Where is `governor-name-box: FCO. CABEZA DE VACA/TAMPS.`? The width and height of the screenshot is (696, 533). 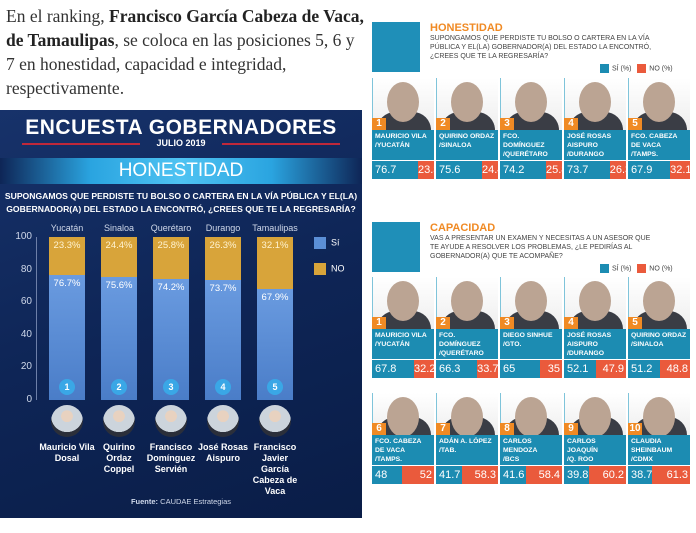 governor-name-box: FCO. CABEZA DE VACA/TAMPS. is located at coordinates (403, 450).